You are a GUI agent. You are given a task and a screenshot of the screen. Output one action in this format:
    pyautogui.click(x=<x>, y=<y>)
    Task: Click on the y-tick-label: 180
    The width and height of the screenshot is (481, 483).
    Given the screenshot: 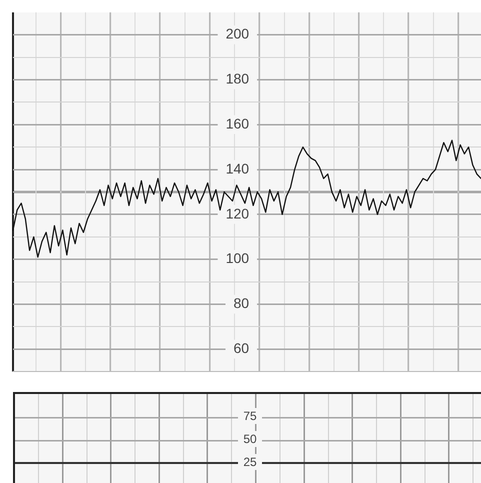 What is the action you would take?
    pyautogui.click(x=238, y=78)
    